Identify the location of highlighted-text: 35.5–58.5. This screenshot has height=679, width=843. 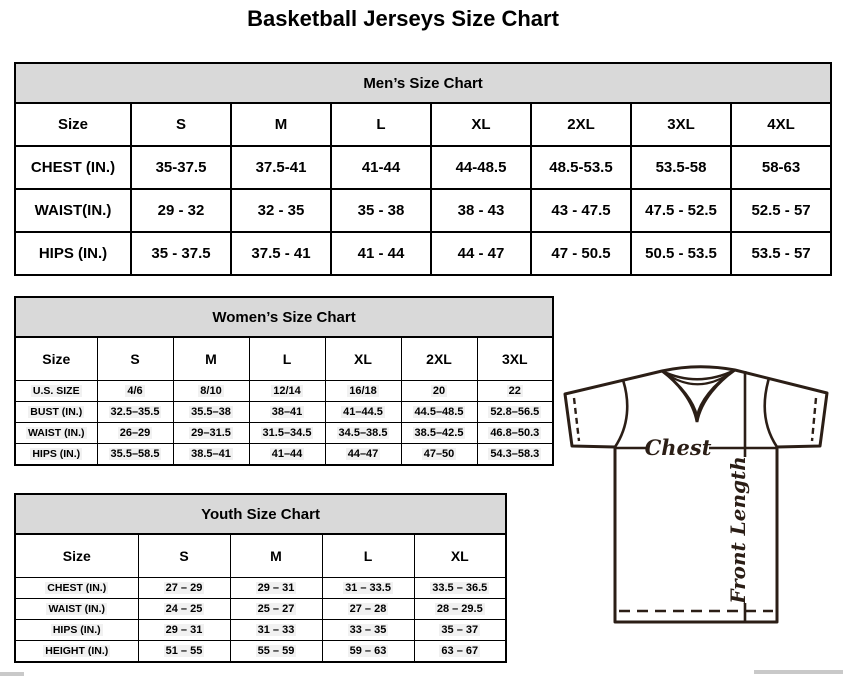
(135, 454).